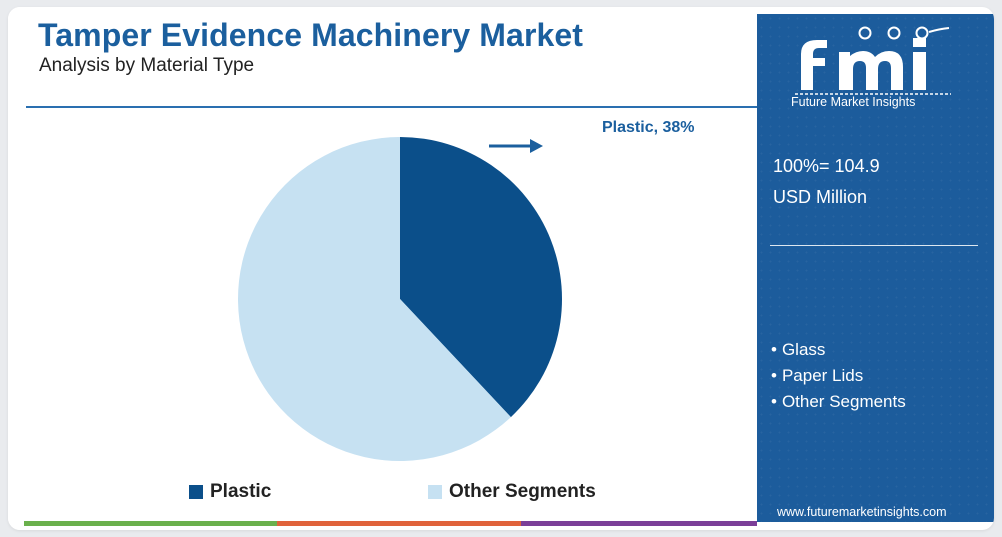  I want to click on pie-slice-plastic, so click(481, 277).